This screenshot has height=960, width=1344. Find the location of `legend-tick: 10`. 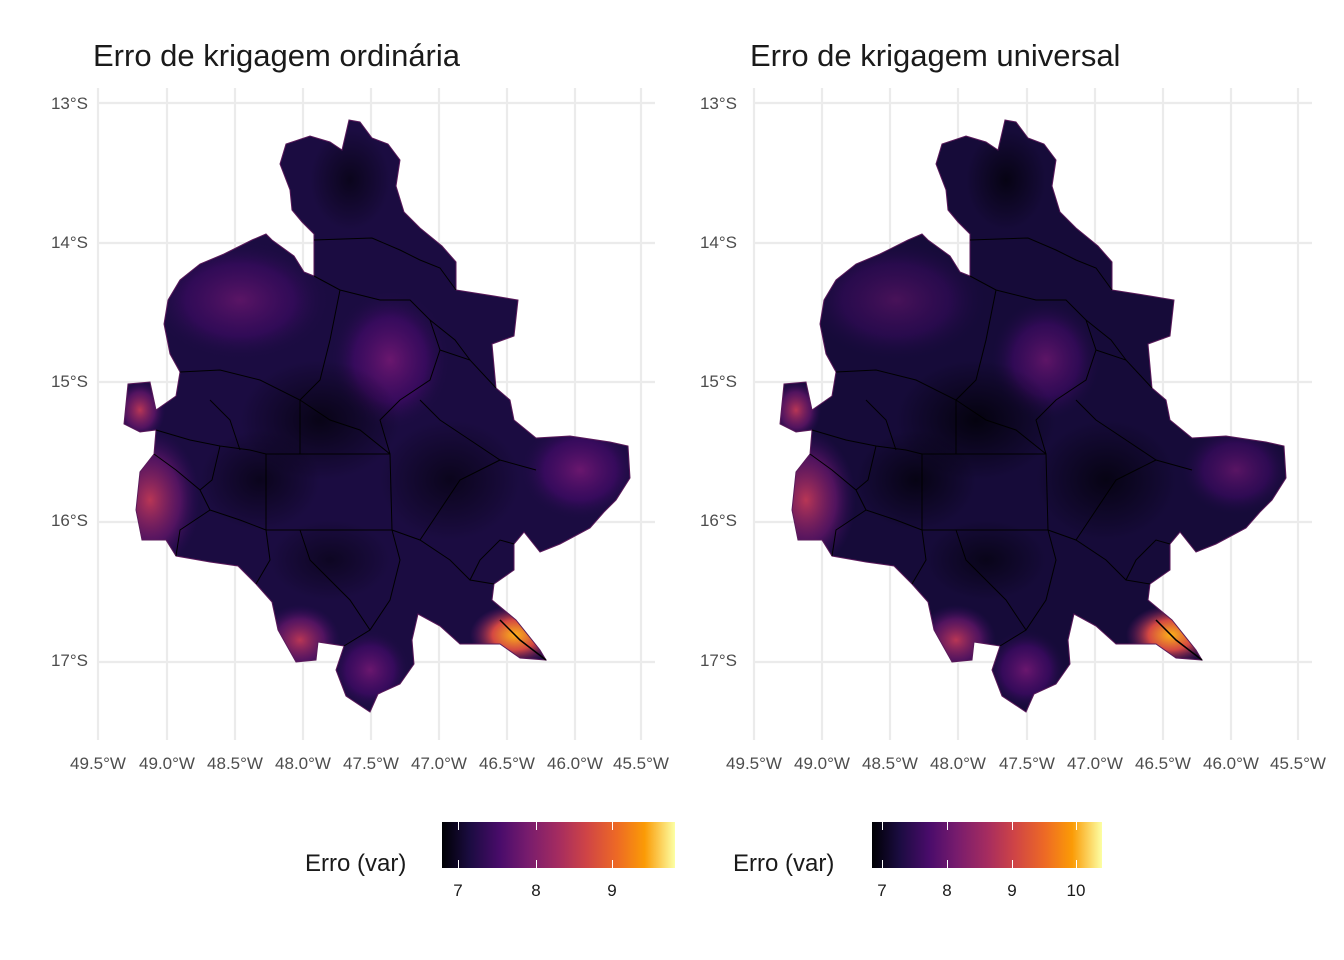

legend-tick: 10 is located at coordinates (1076, 890).